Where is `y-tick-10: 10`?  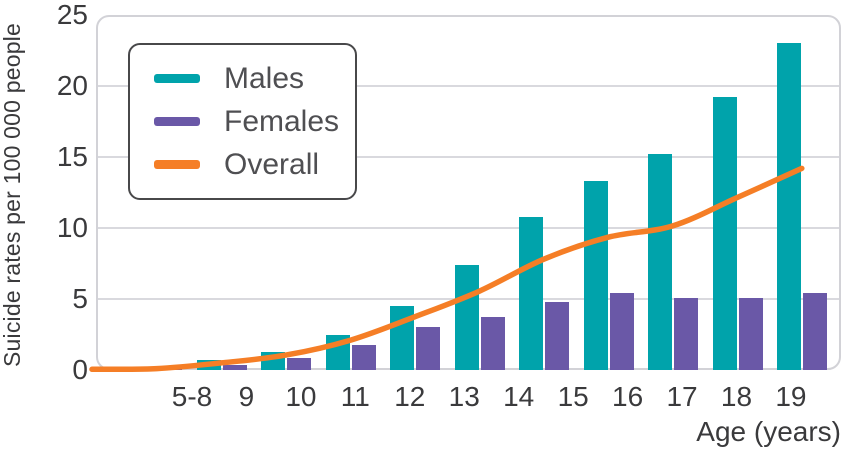 y-tick-10: 10 is located at coordinates (72, 227).